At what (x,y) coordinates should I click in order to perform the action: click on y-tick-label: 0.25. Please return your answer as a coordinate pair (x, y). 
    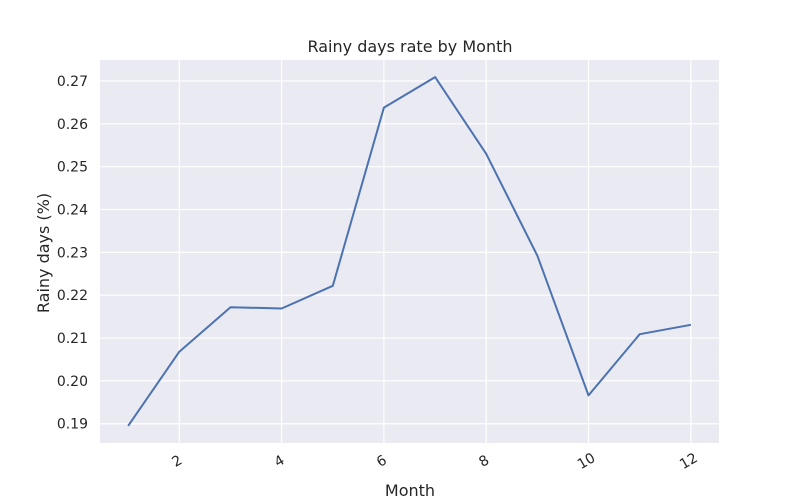
    Looking at the image, I should click on (72, 168).